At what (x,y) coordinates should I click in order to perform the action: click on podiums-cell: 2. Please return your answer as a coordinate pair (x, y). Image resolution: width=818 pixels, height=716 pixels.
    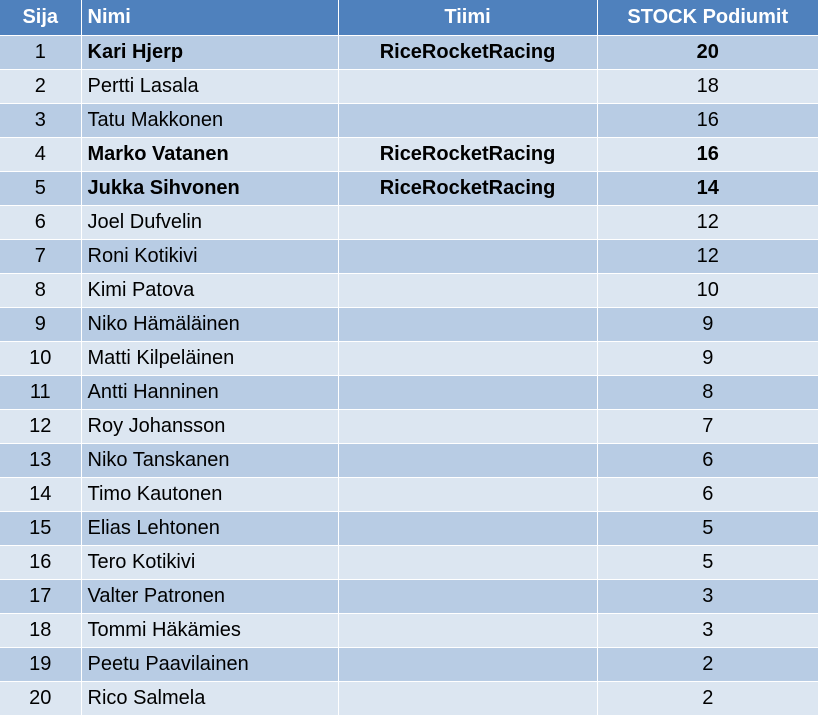
    Looking at the image, I should click on (707, 664).